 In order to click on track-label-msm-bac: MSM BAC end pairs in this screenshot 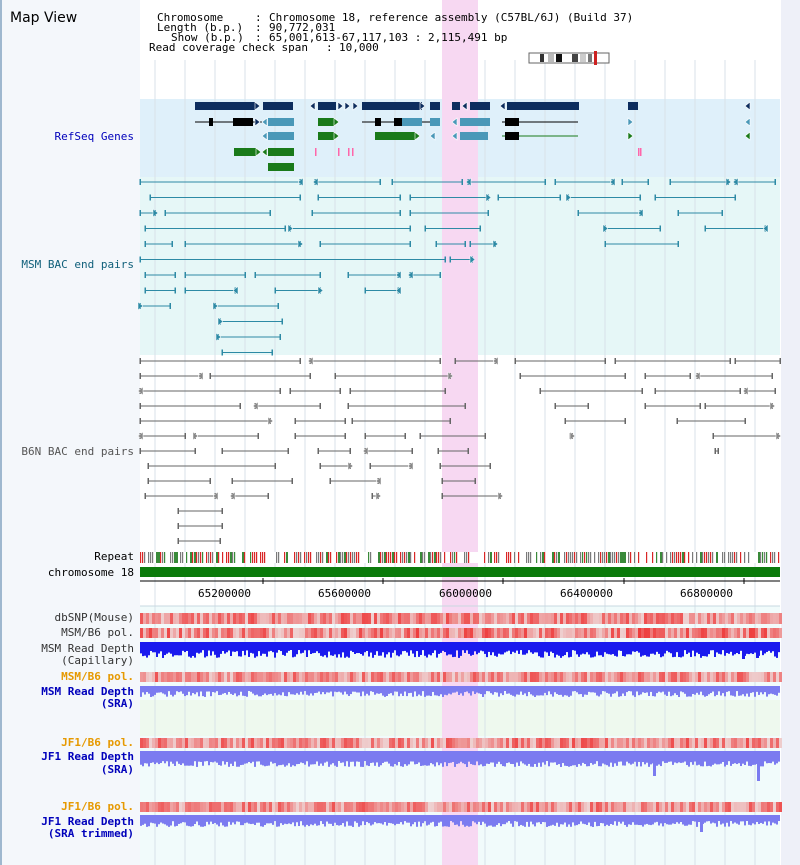, I will do `click(77, 264)`.